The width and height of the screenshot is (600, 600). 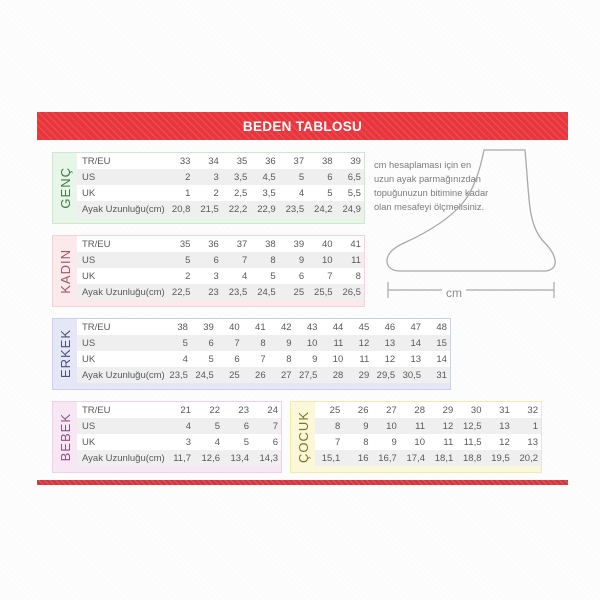 What do you see at coordinates (532, 442) in the screenshot?
I see `table-cell: 13` at bounding box center [532, 442].